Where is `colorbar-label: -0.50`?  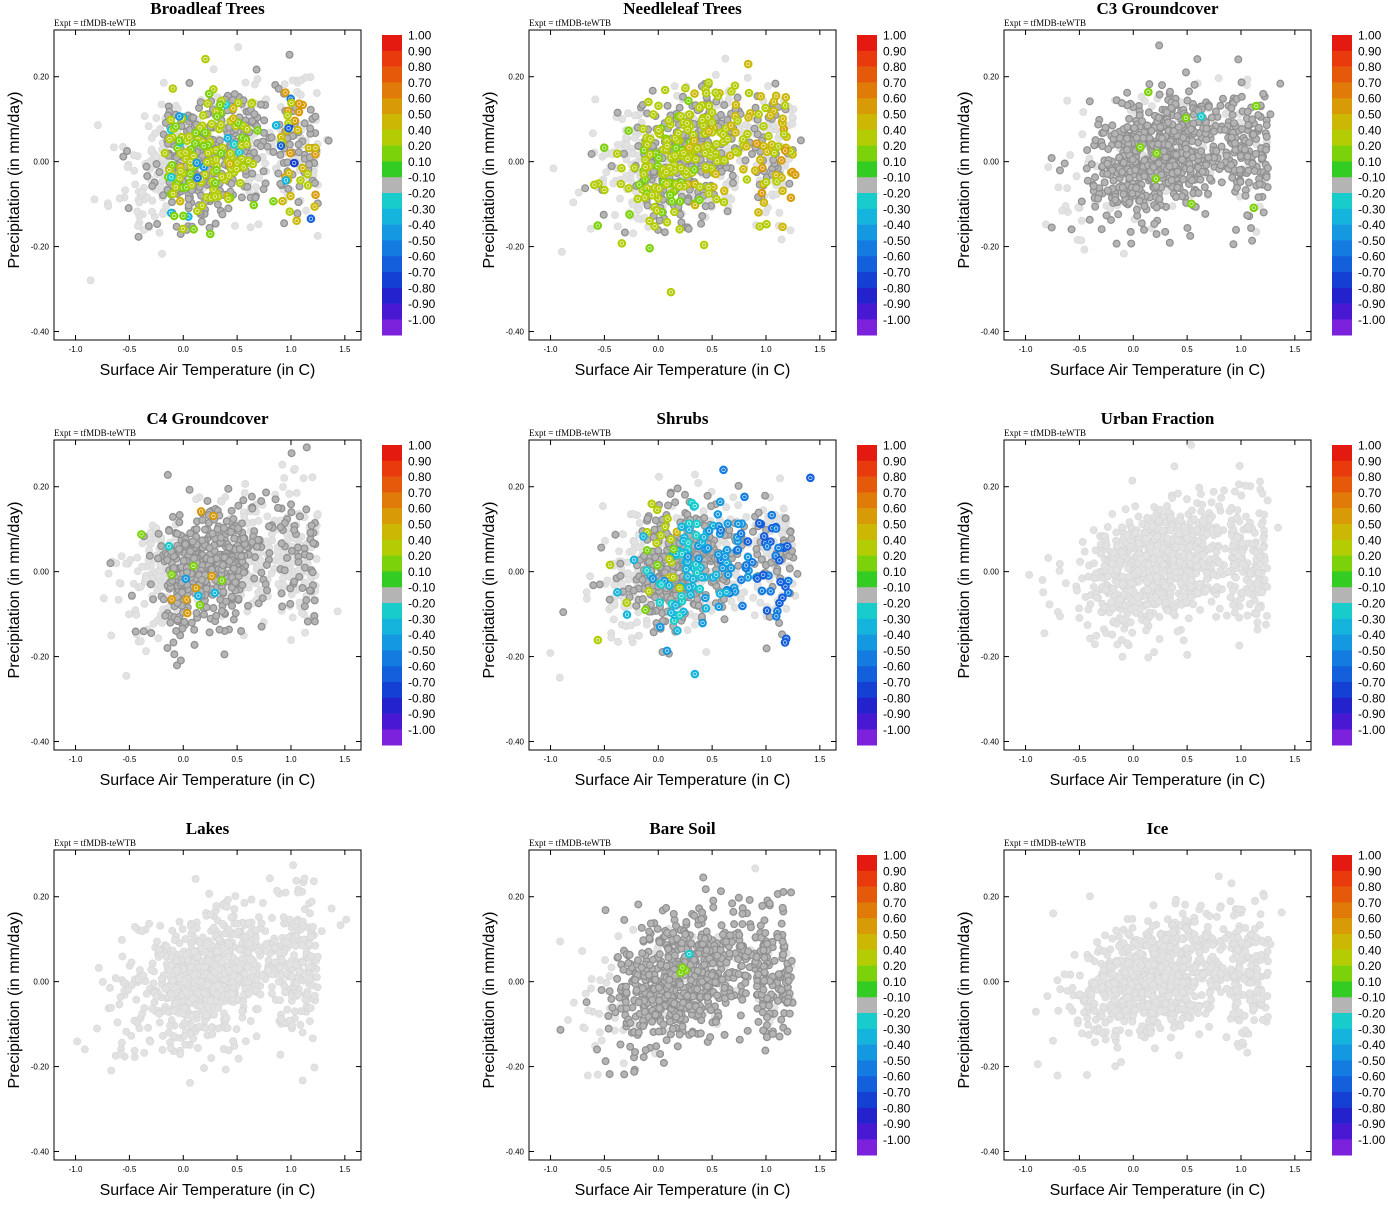
colorbar-label: -0.50 is located at coordinates (897, 241).